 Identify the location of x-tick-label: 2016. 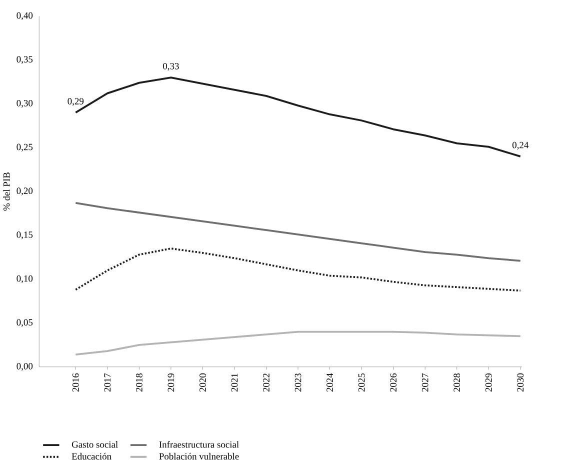
(75, 383).